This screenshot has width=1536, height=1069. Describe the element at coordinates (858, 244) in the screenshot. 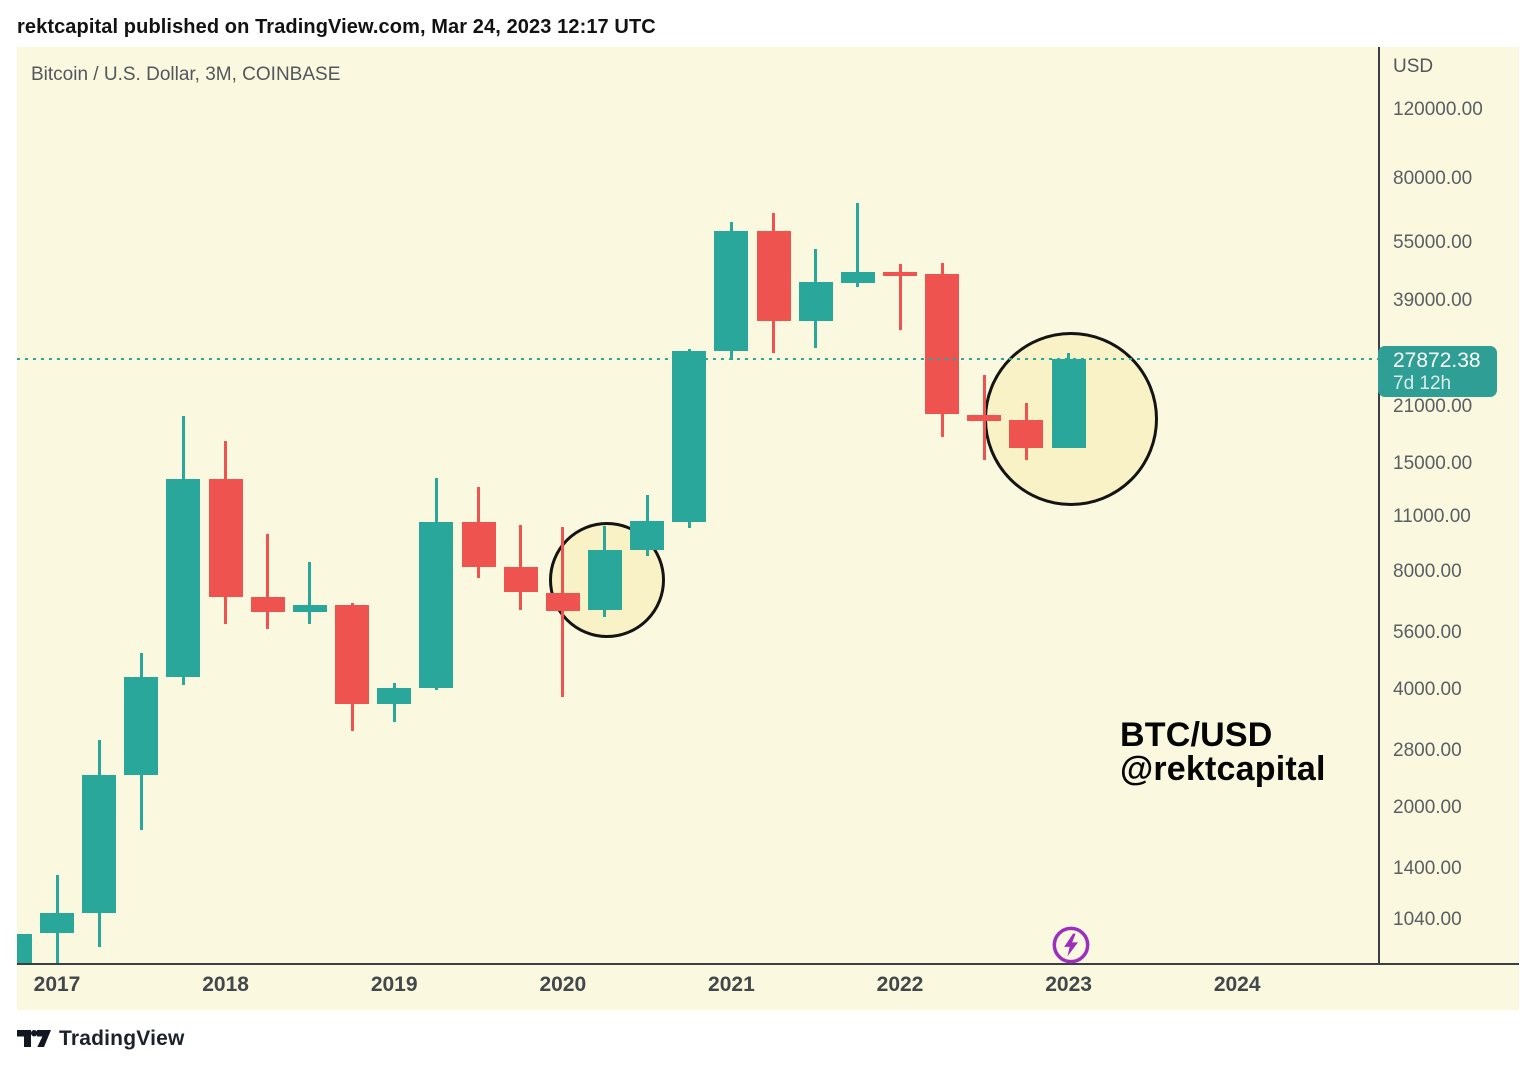

I see `candle-wick-2021Q4` at that location.